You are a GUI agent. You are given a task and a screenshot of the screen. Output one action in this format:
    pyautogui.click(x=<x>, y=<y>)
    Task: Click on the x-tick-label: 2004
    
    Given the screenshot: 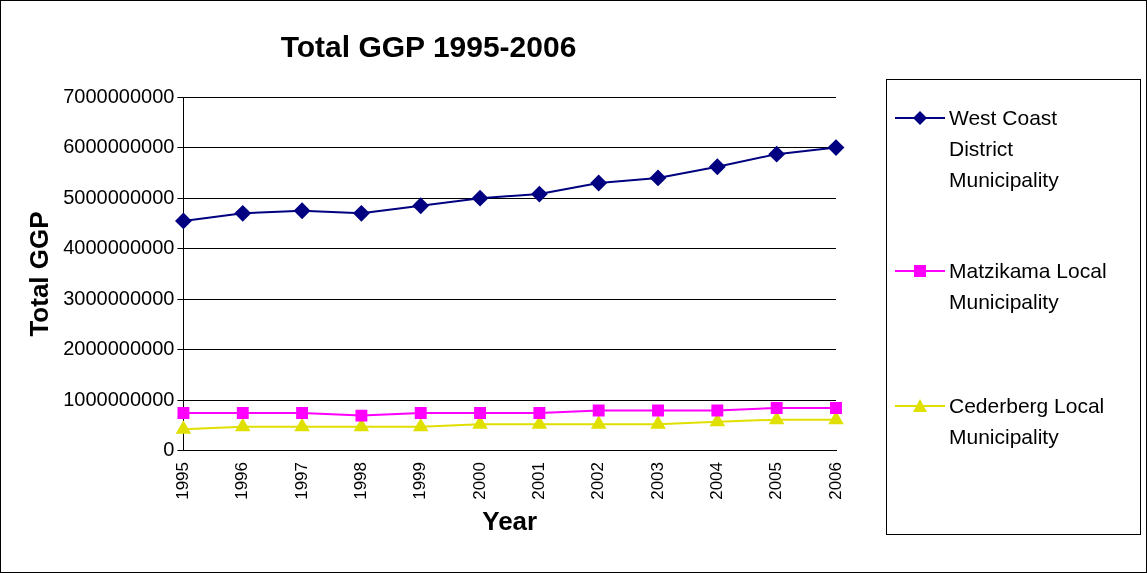 What is the action you would take?
    pyautogui.click(x=717, y=480)
    